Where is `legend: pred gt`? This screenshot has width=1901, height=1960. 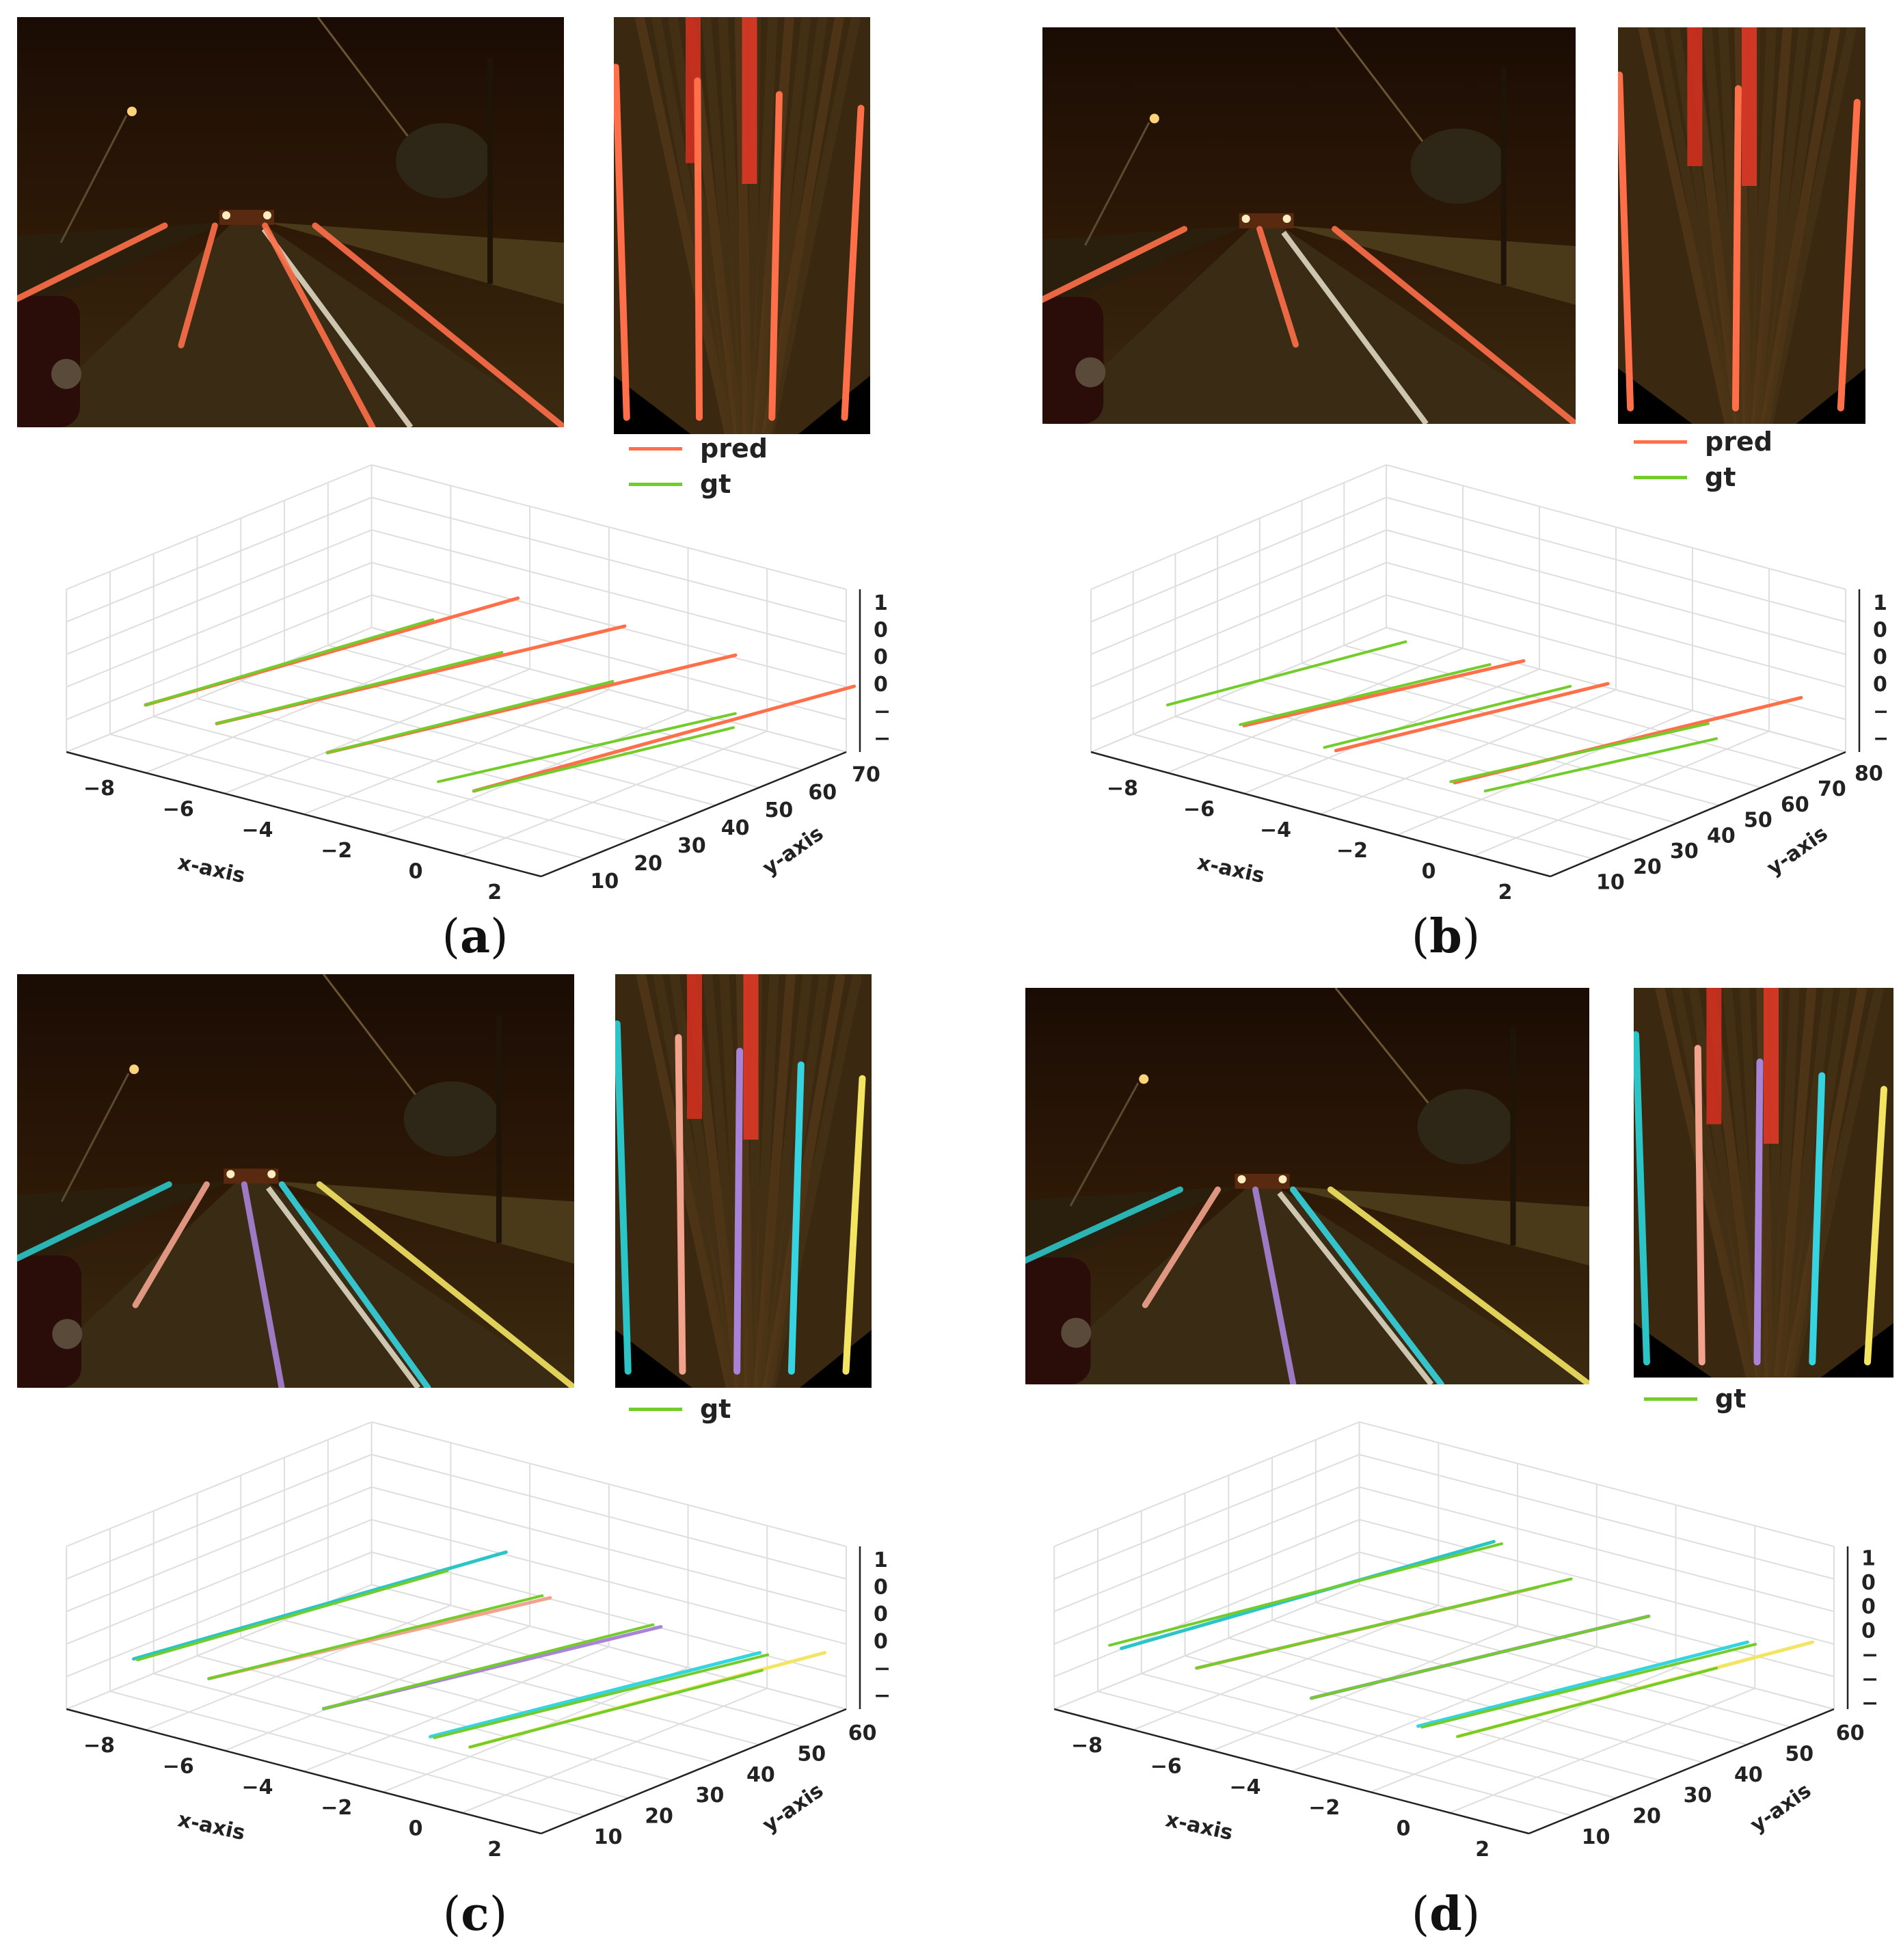 legend: pred gt is located at coordinates (698, 466).